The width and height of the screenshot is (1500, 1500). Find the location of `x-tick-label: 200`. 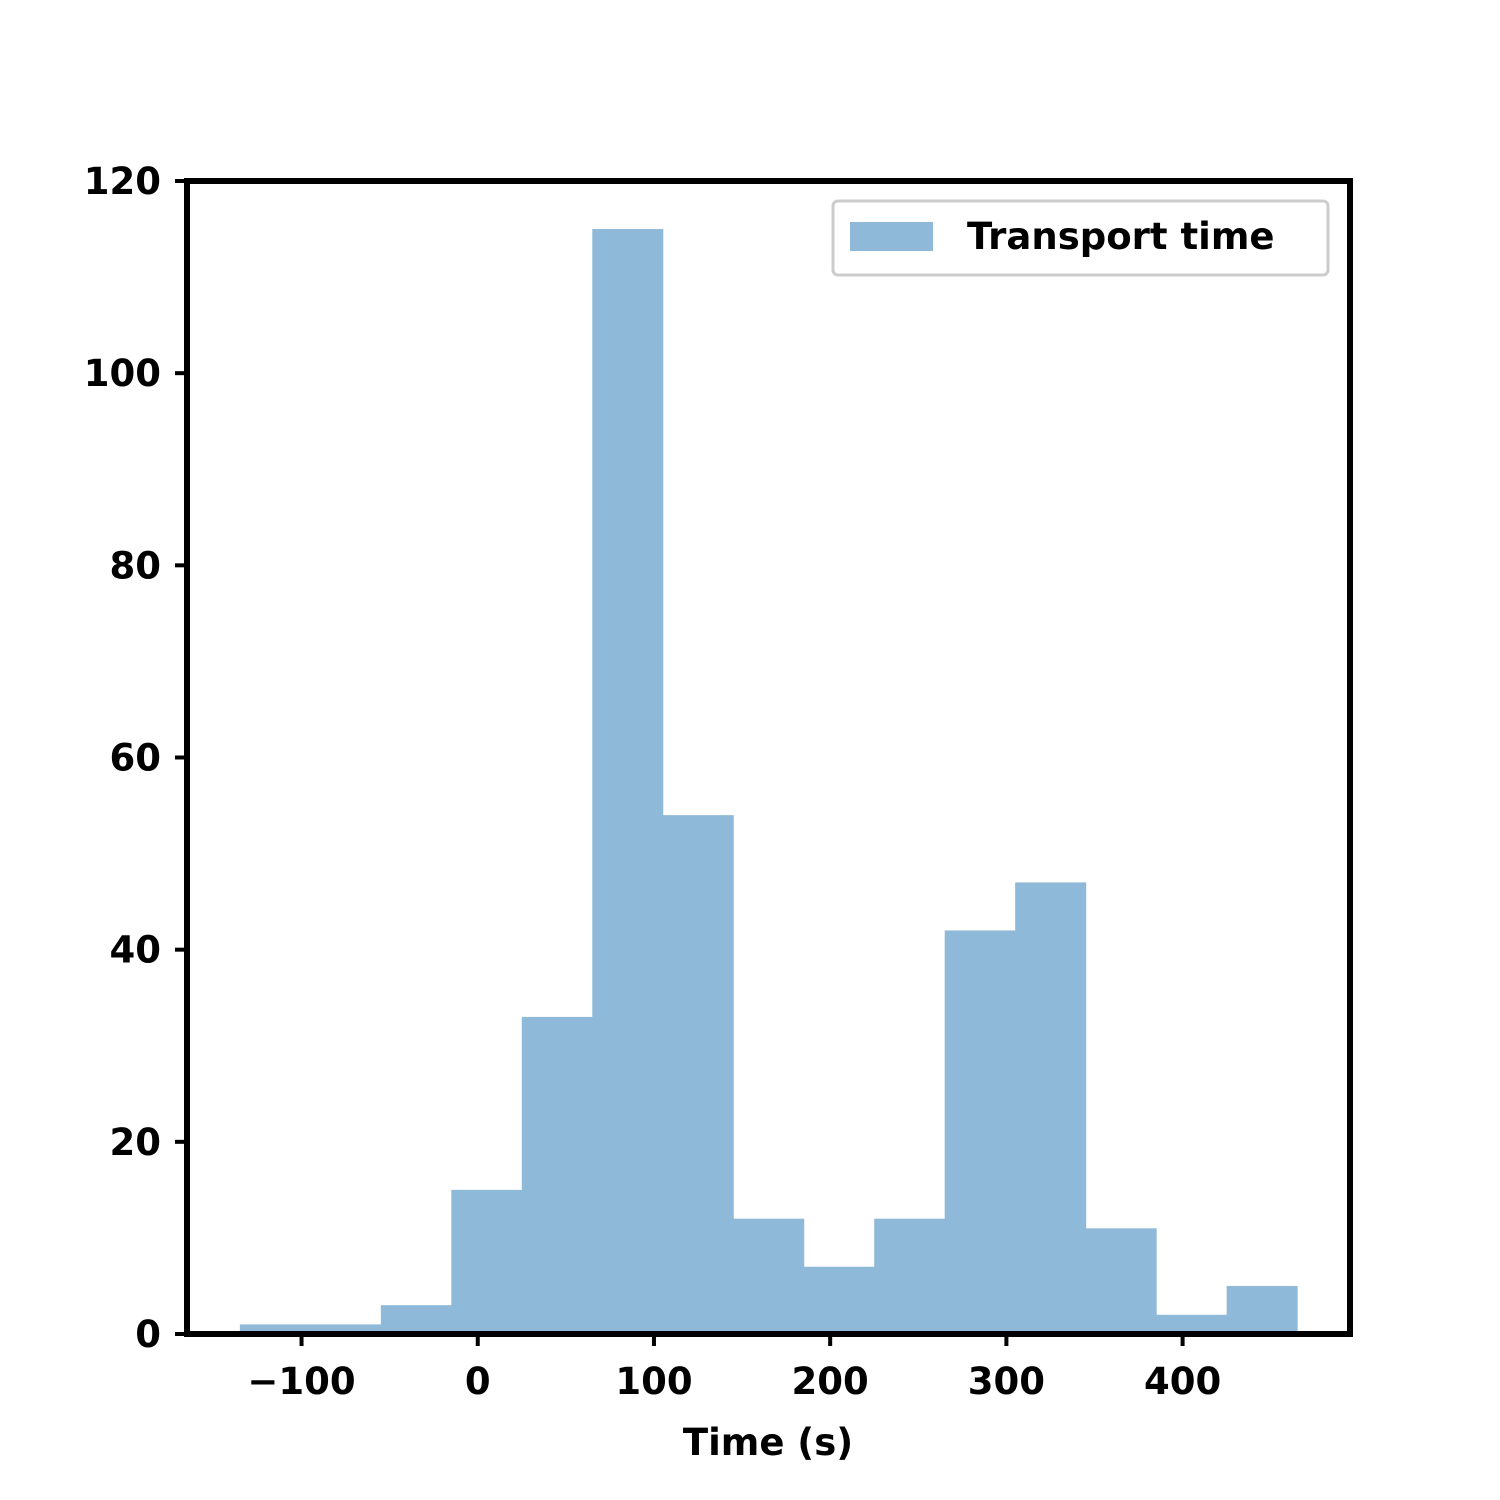

x-tick-label: 200 is located at coordinates (830, 1381).